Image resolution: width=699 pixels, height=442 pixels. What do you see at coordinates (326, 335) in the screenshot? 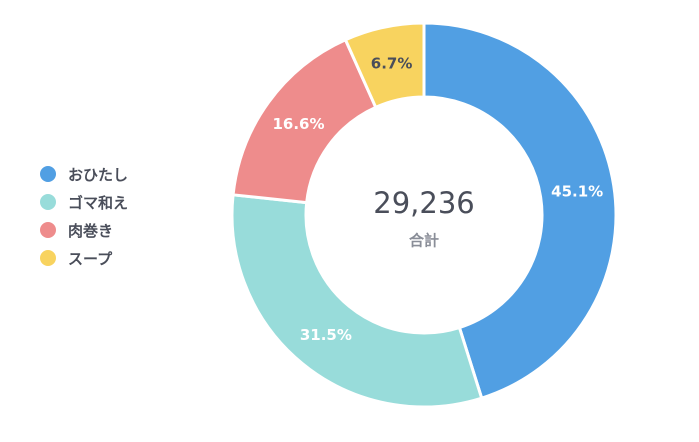
I see `slice-value-label: 31.5%` at bounding box center [326, 335].